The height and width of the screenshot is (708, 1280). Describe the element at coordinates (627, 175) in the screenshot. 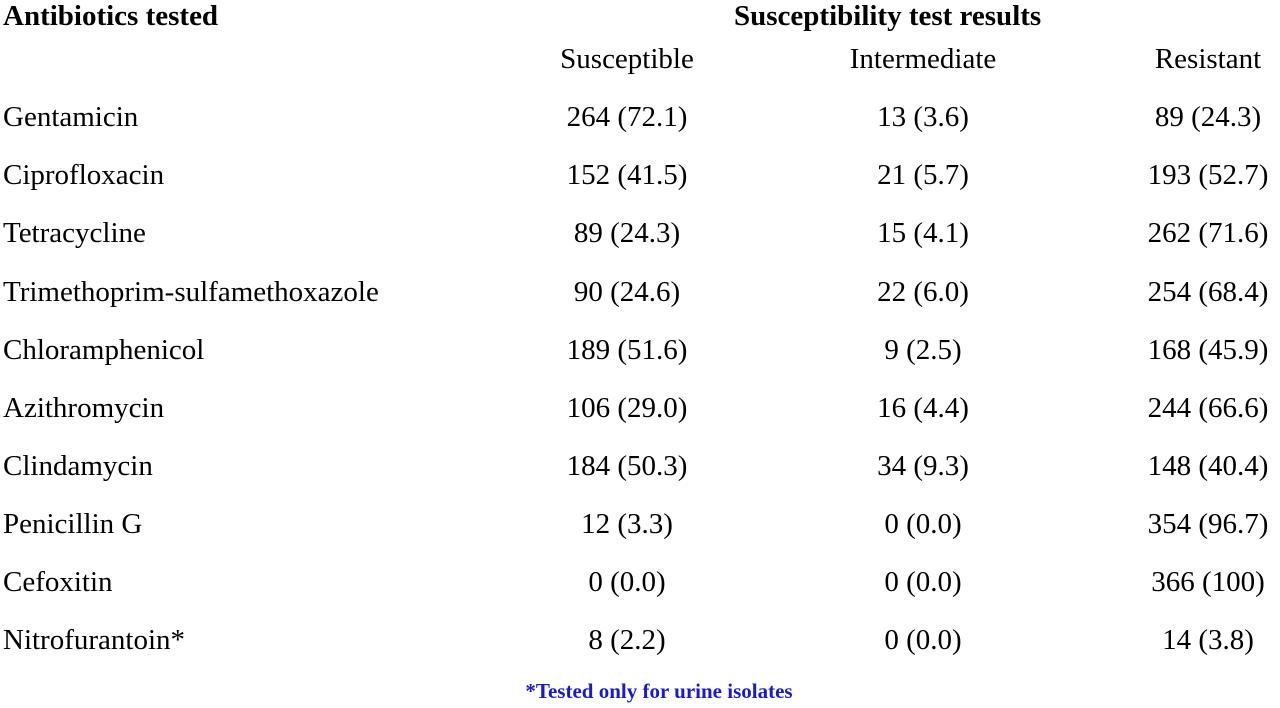

I see `susceptible-value: 152 (41.5)` at that location.